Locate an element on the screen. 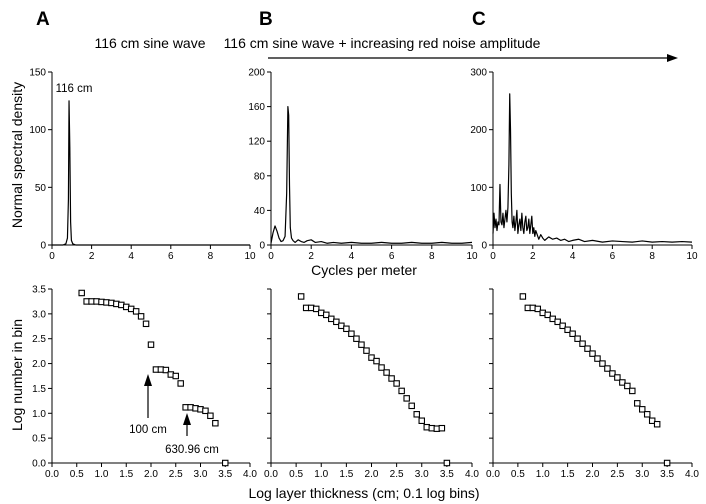 This screenshot has height=504, width=706. x-tick-label: 2.5 is located at coordinates (617, 474).